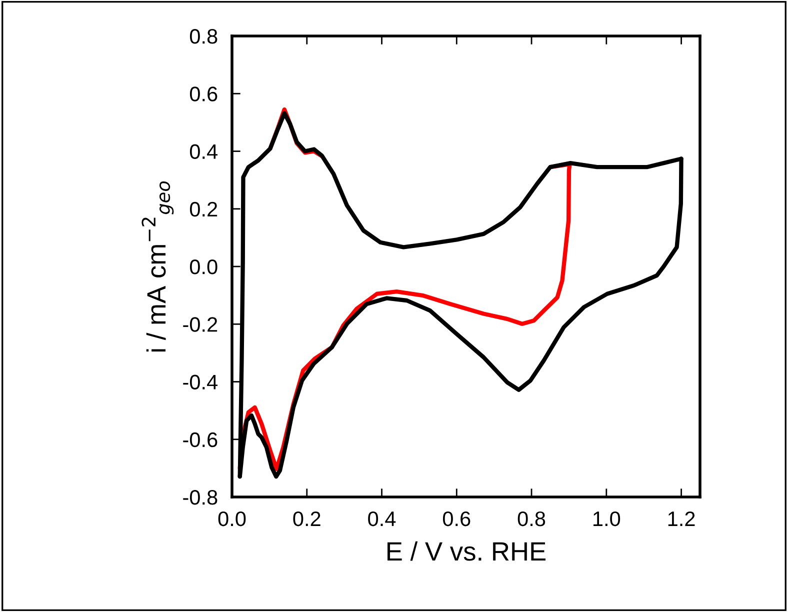  What do you see at coordinates (200, 382) in the screenshot?
I see `y-tick-label: -0.4` at bounding box center [200, 382].